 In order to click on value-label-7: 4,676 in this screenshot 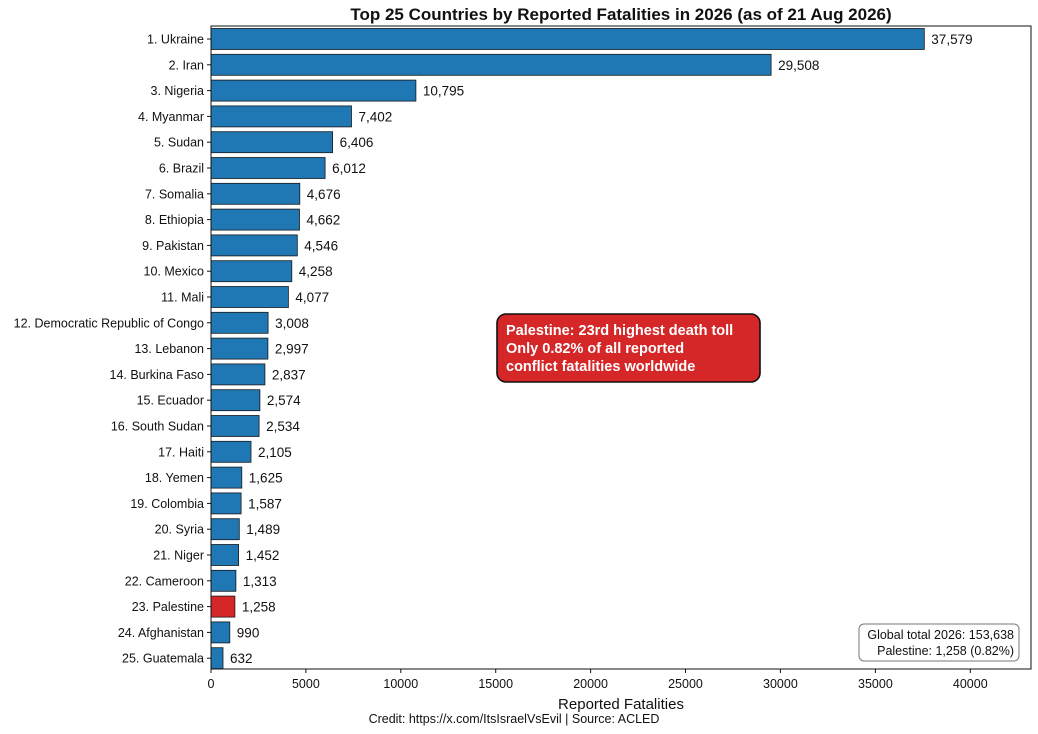, I will do `click(324, 194)`.